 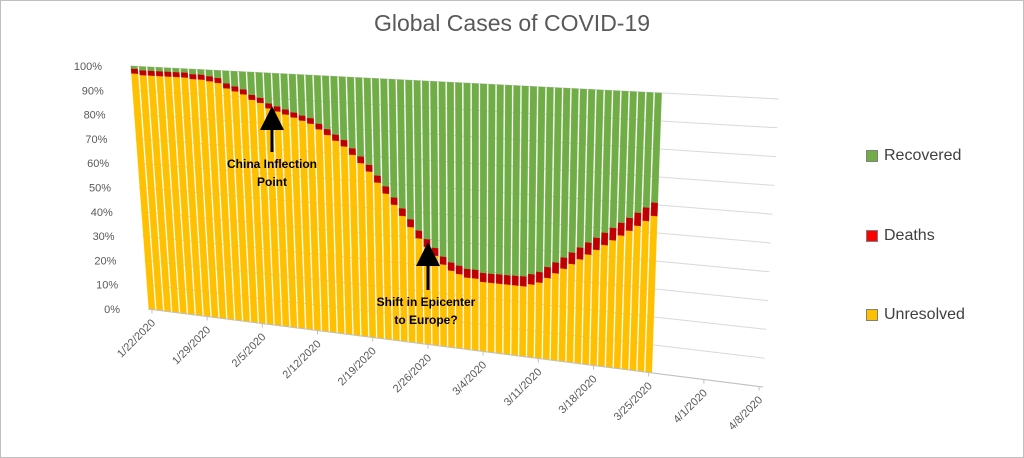 I want to click on legend-item-recovered: Recovered, so click(x=913, y=156).